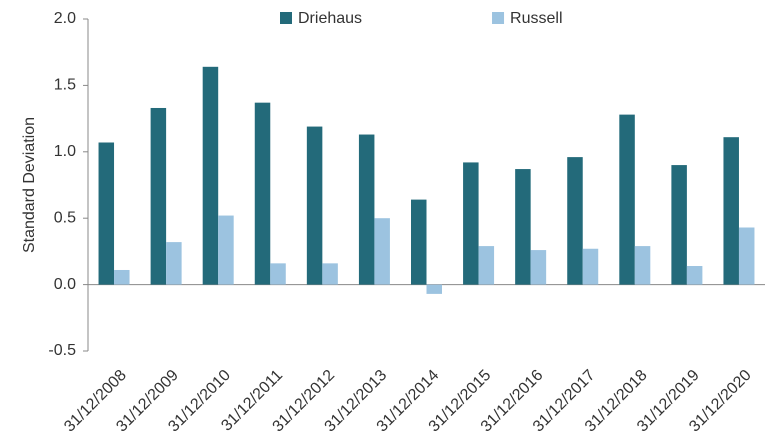  I want to click on y-tick-label: 1.5, so click(65, 85).